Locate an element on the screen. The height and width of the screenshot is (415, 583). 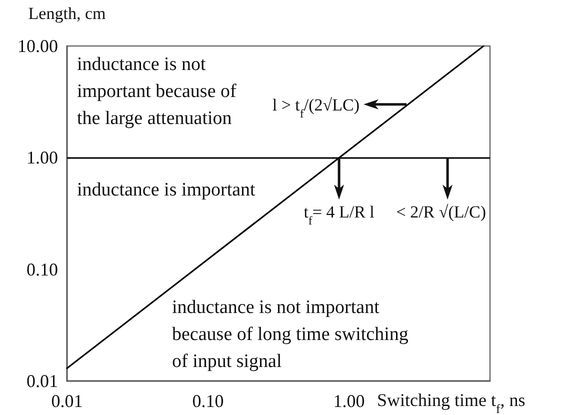
y-tick-label: 10.00 is located at coordinates (38, 46).